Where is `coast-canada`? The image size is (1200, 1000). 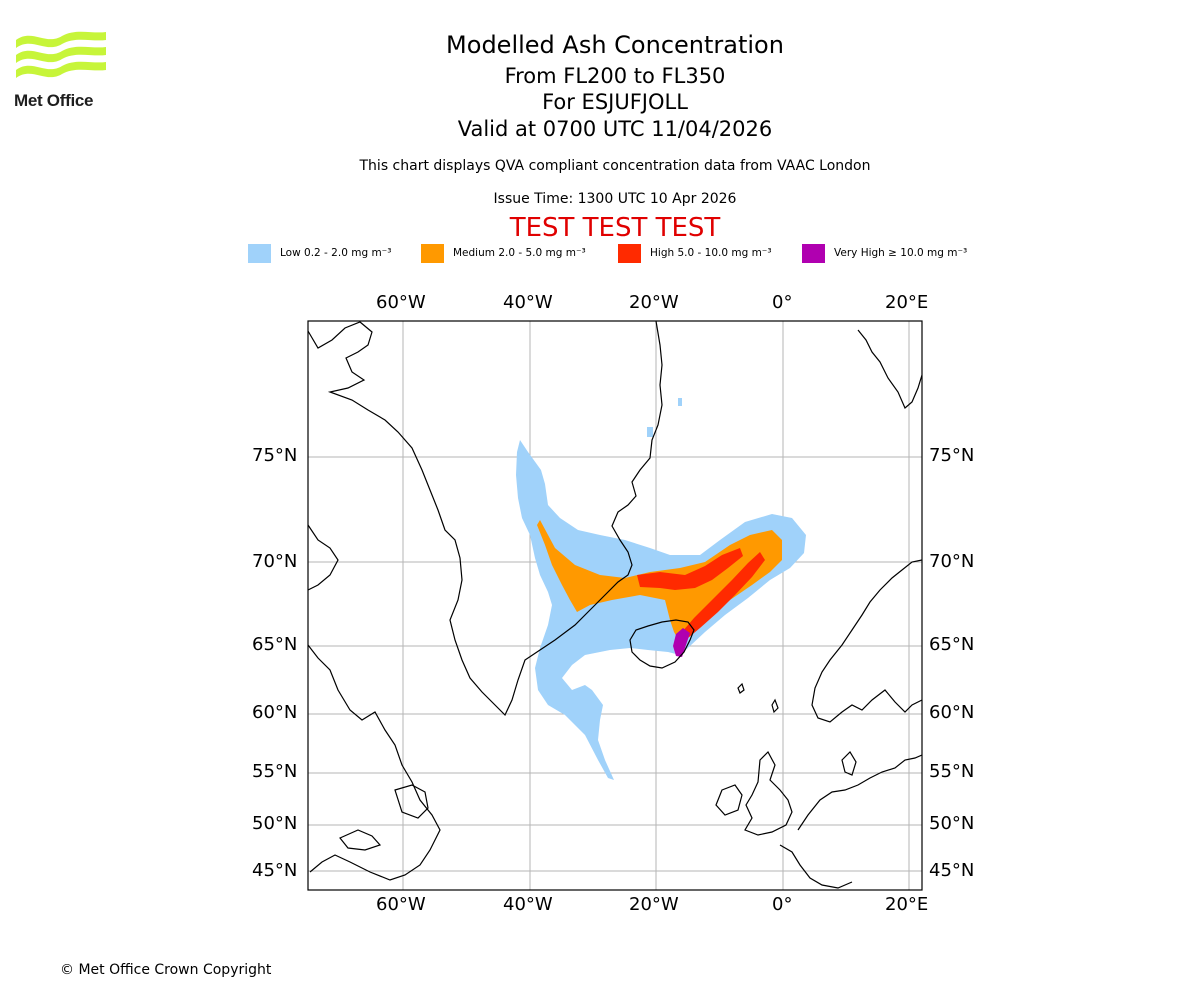 coast-canada is located at coordinates (323, 557).